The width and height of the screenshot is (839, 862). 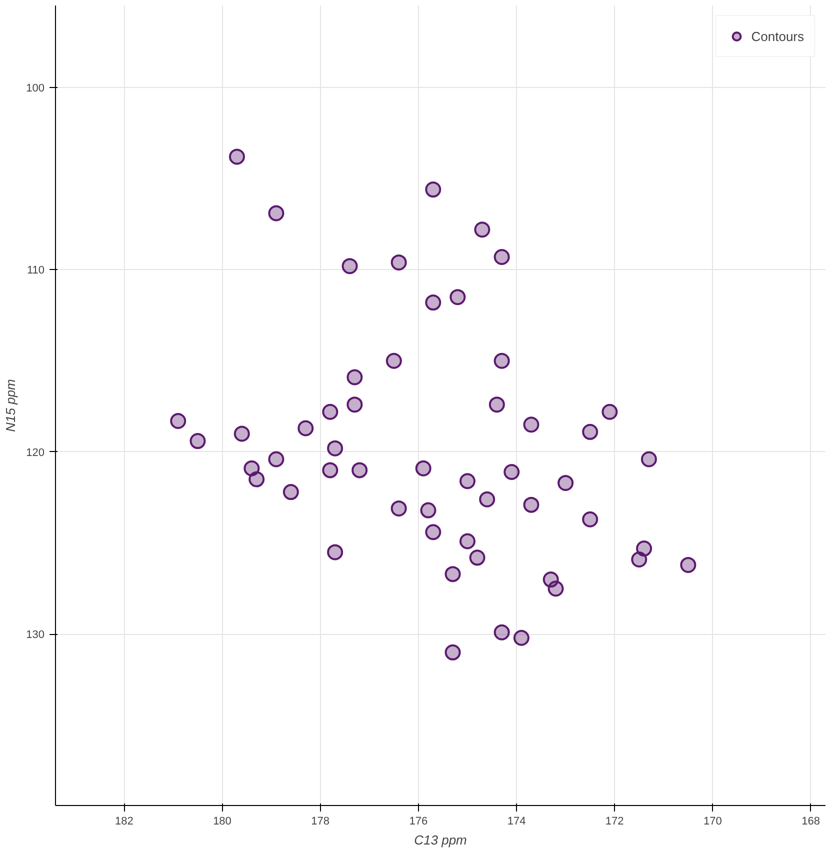 I want to click on x-tick-label: 178, so click(x=320, y=822).